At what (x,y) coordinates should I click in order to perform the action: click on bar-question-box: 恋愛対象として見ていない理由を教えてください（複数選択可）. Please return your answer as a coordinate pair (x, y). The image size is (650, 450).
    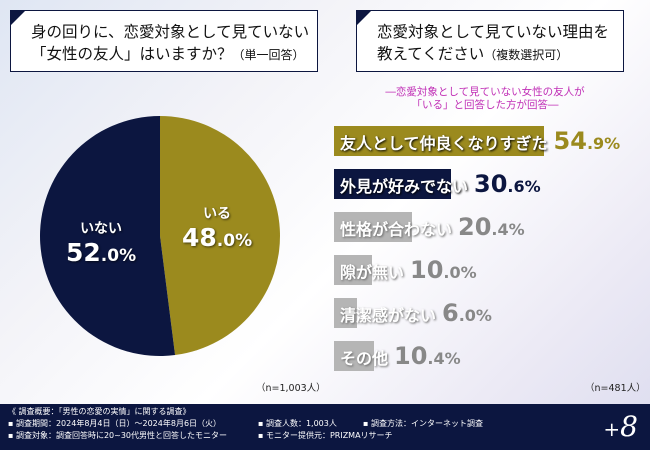
    Looking at the image, I should click on (490, 41).